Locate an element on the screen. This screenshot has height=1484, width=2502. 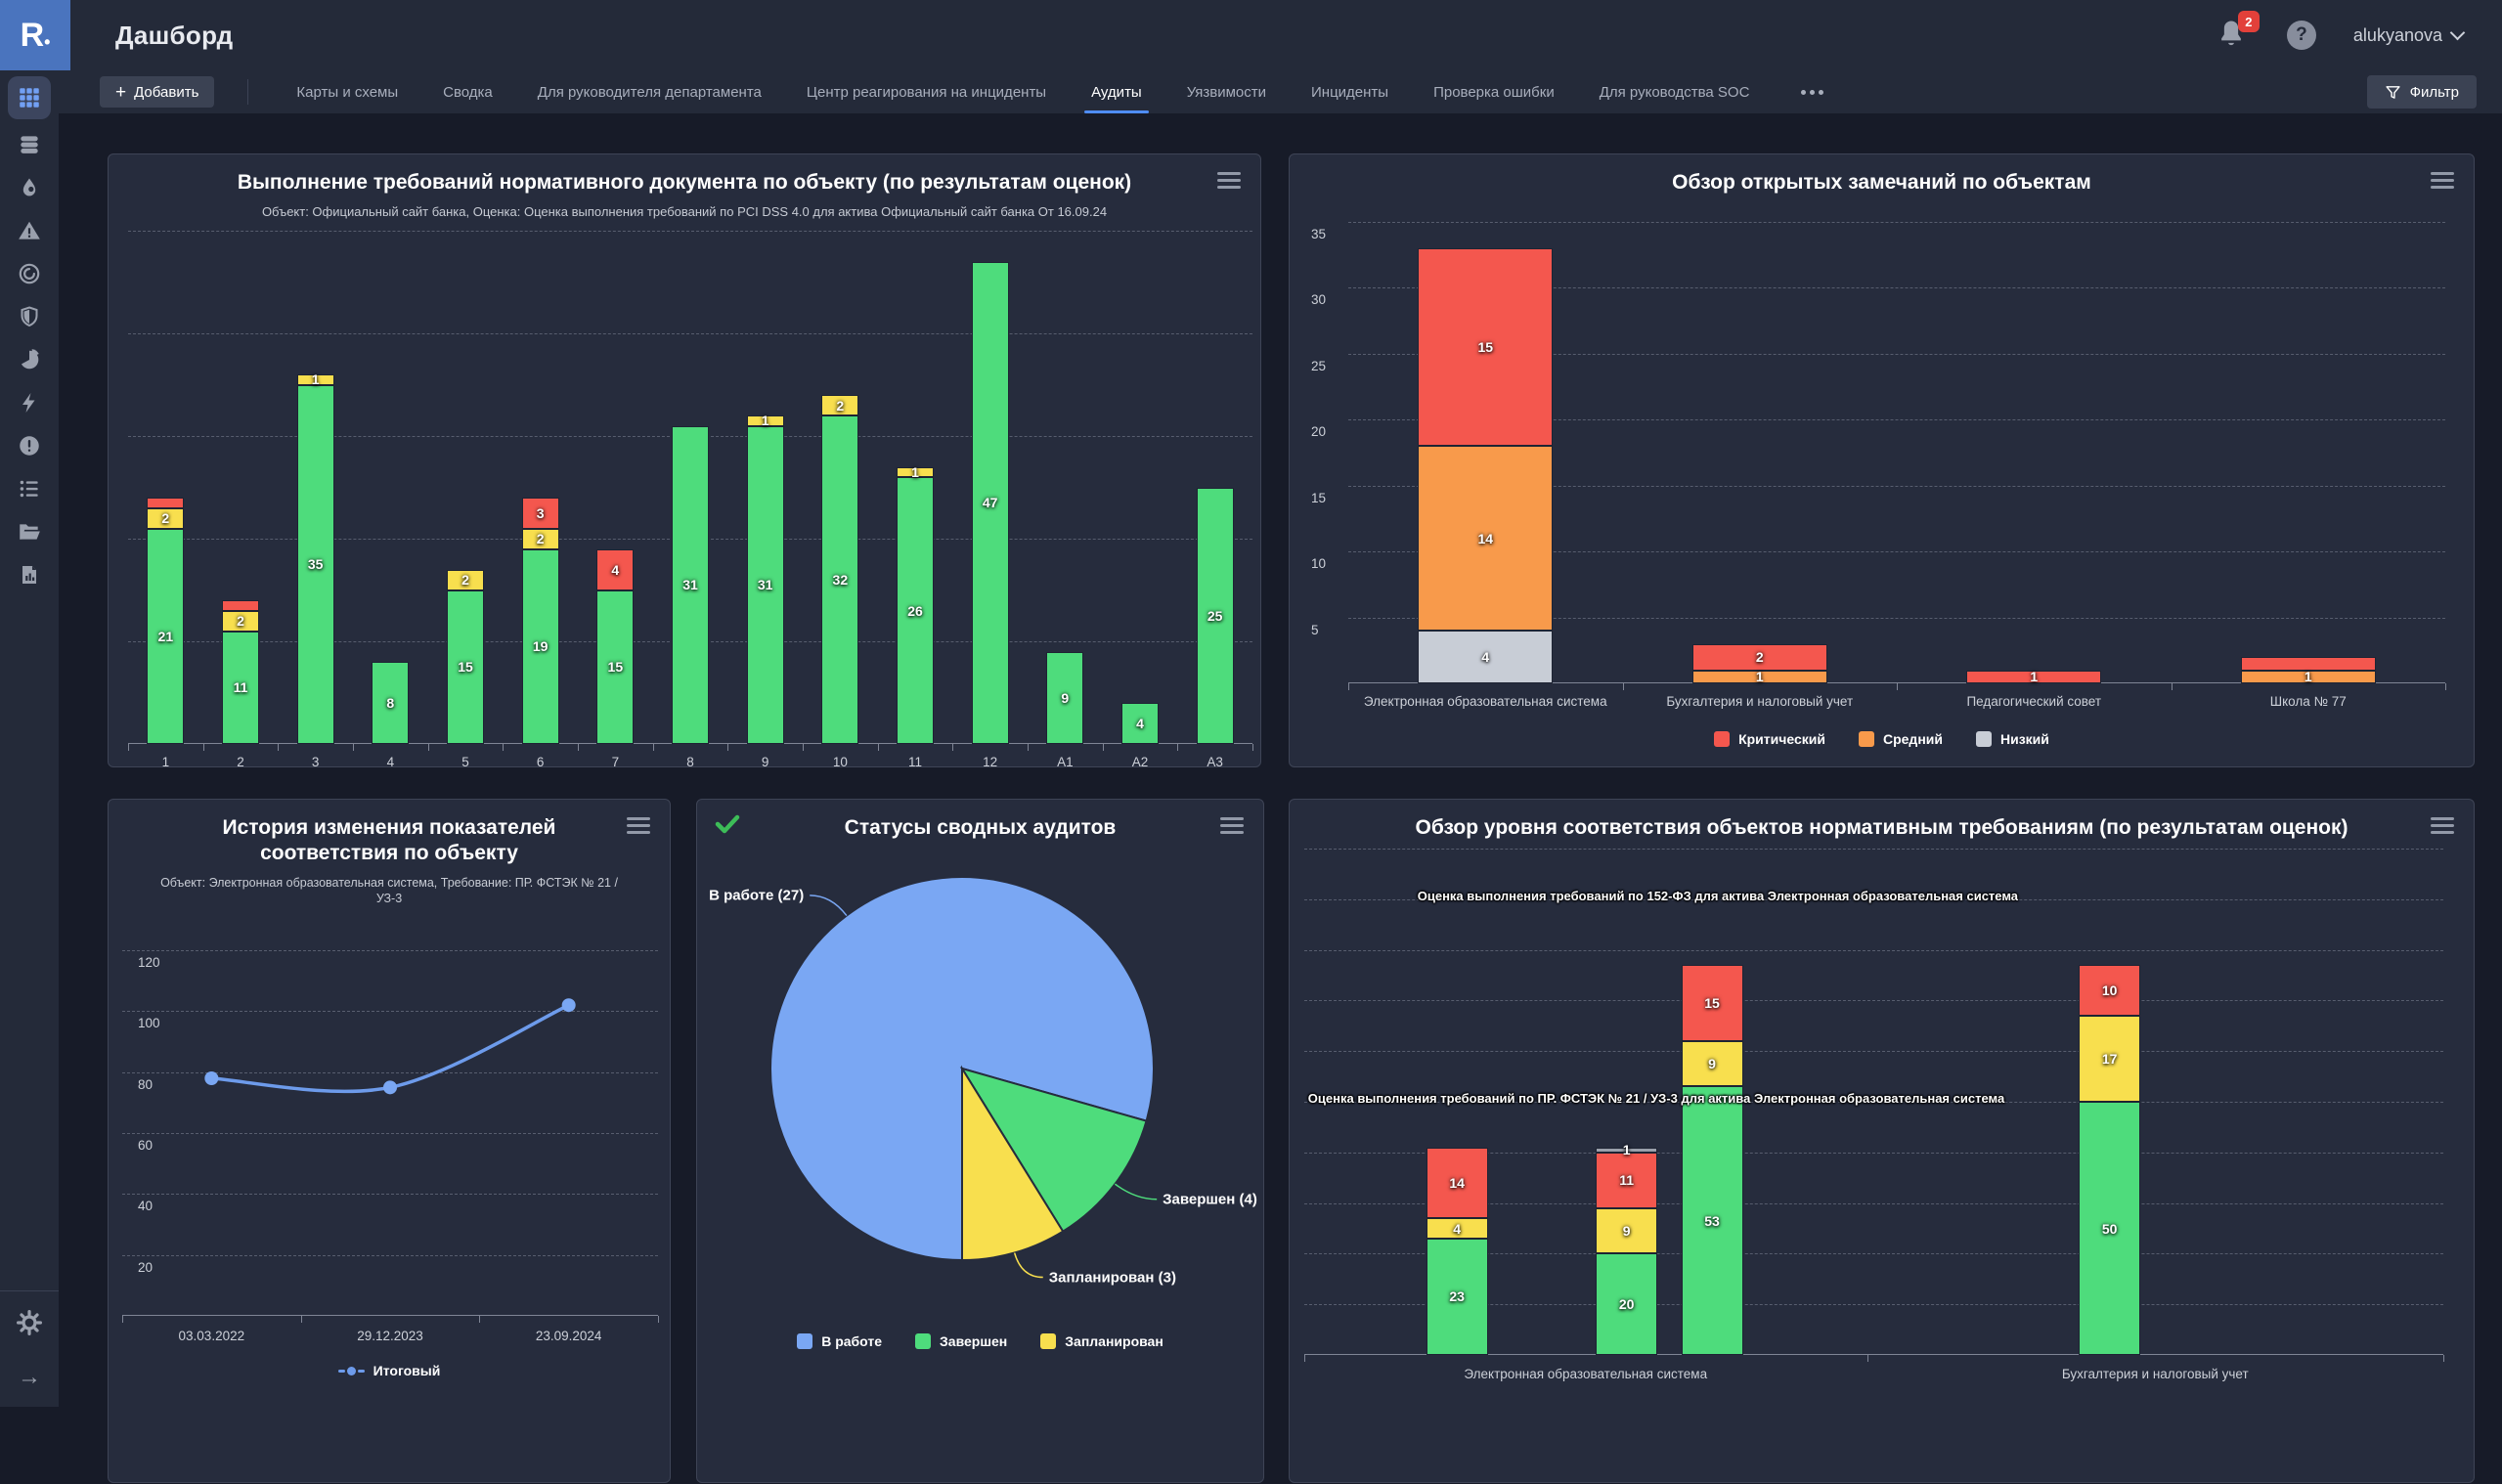
sidebar-item-alerts is located at coordinates (29, 445).